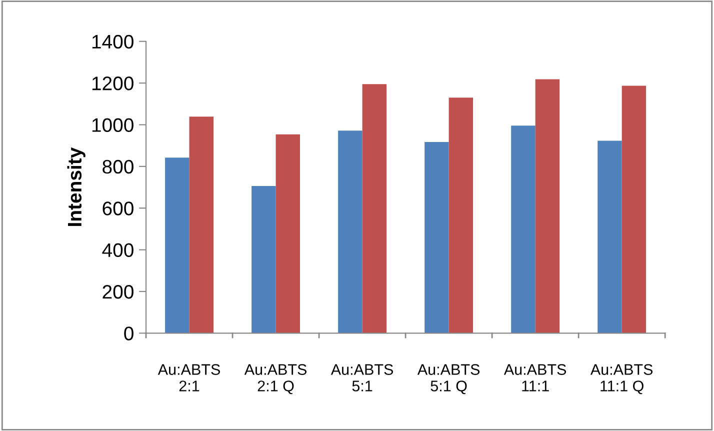  Describe the element at coordinates (189, 378) in the screenshot. I see `x-tick-label: Au:ABTS 2:1` at that location.